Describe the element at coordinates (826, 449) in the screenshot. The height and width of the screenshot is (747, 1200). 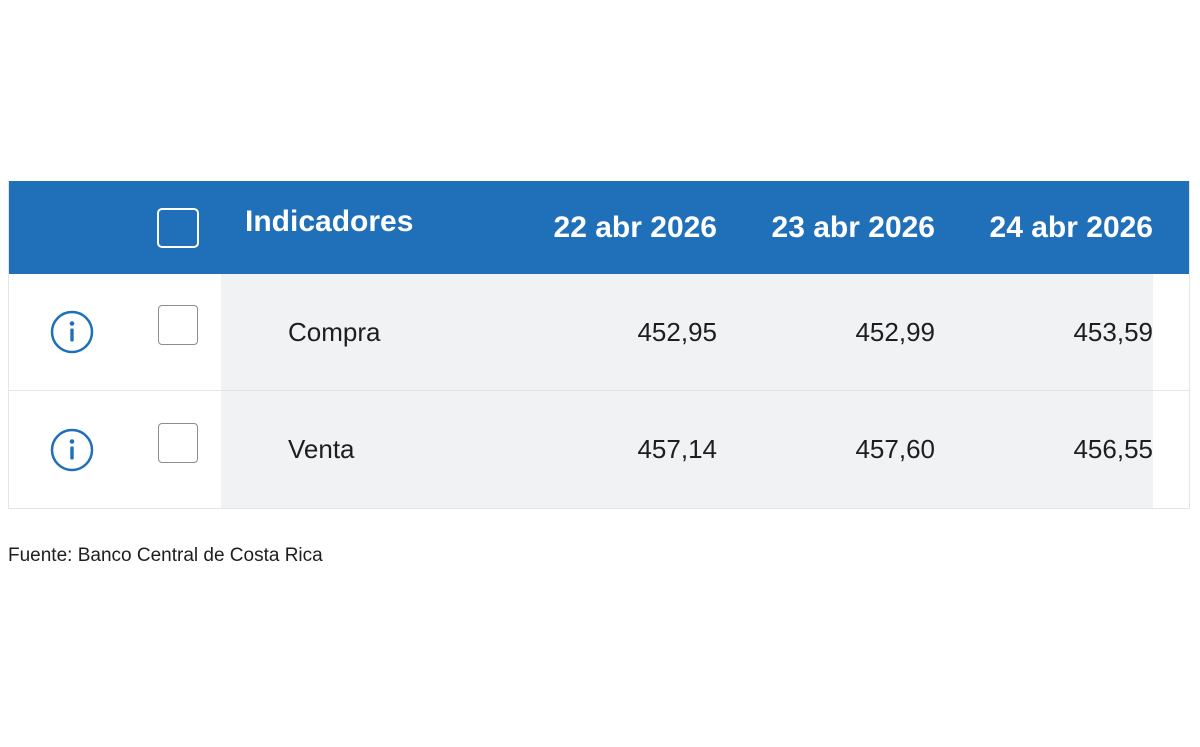
I see `row-value: 457,60` at that location.